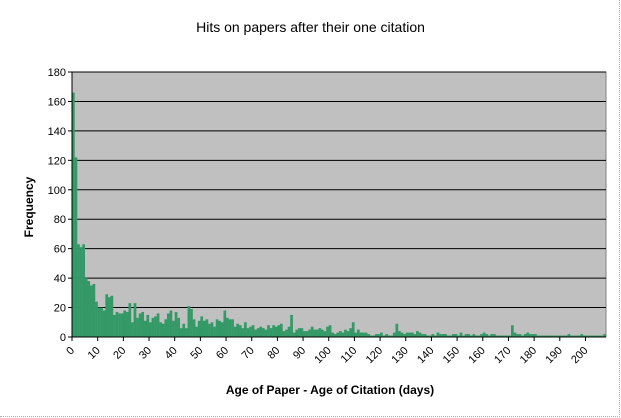  Describe the element at coordinates (60, 220) in the screenshot. I see `y-tick-label: 80` at that location.